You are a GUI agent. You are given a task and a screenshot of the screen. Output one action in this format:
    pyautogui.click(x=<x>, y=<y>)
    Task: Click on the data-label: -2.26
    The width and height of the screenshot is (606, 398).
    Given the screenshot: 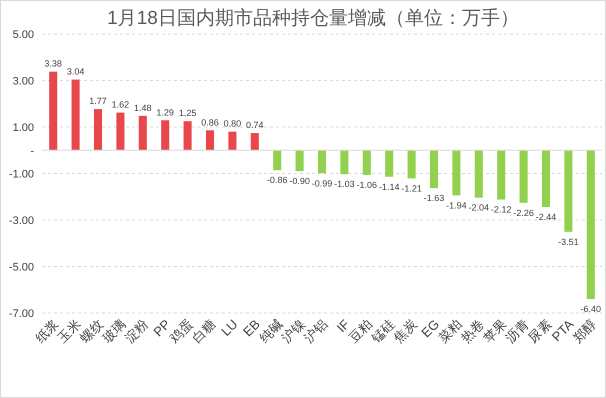 What is the action you would take?
    pyautogui.click(x=523, y=213)
    